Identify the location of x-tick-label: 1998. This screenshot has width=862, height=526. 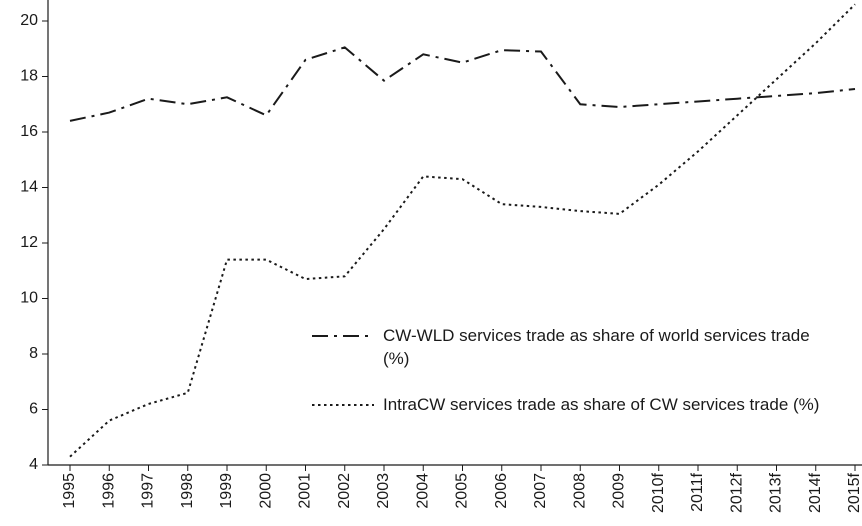
(187, 491).